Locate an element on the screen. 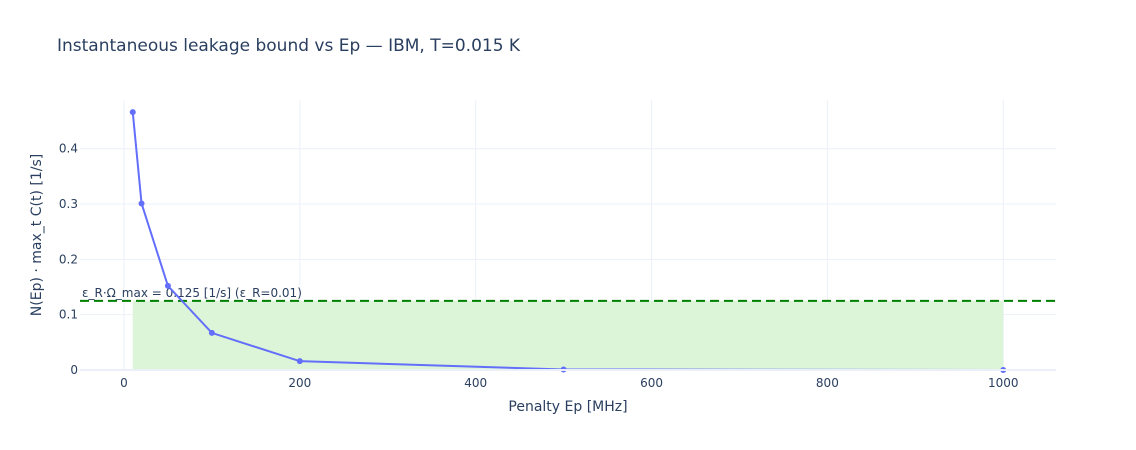 Image resolution: width=1136 pixels, height=450 pixels. shaded-region-group is located at coordinates (568, 335).